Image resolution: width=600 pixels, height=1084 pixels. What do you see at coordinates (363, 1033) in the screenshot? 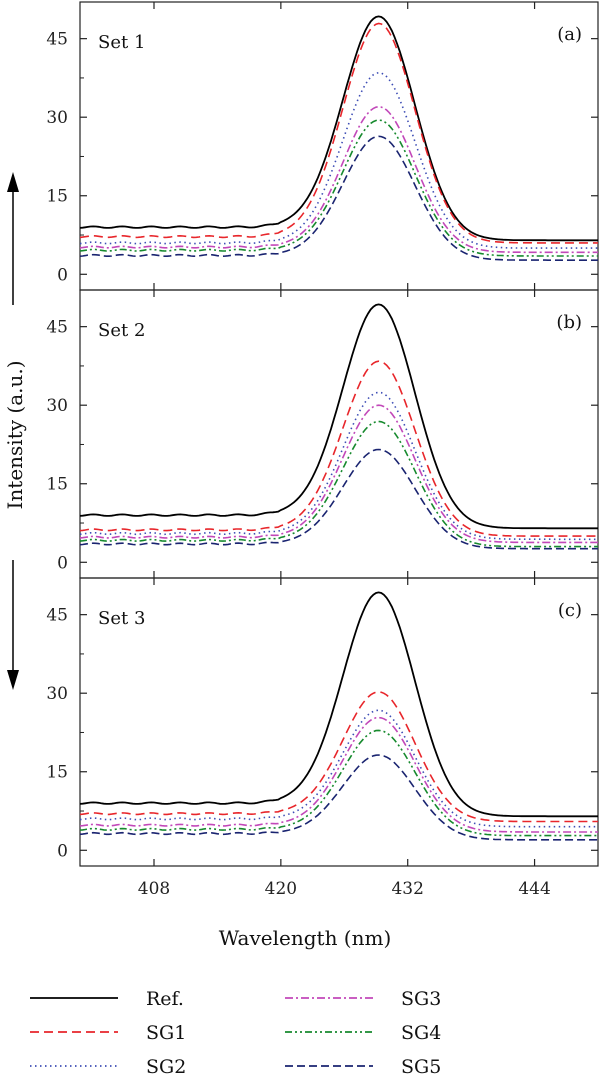
I see `legend-item: SG4` at bounding box center [363, 1033].